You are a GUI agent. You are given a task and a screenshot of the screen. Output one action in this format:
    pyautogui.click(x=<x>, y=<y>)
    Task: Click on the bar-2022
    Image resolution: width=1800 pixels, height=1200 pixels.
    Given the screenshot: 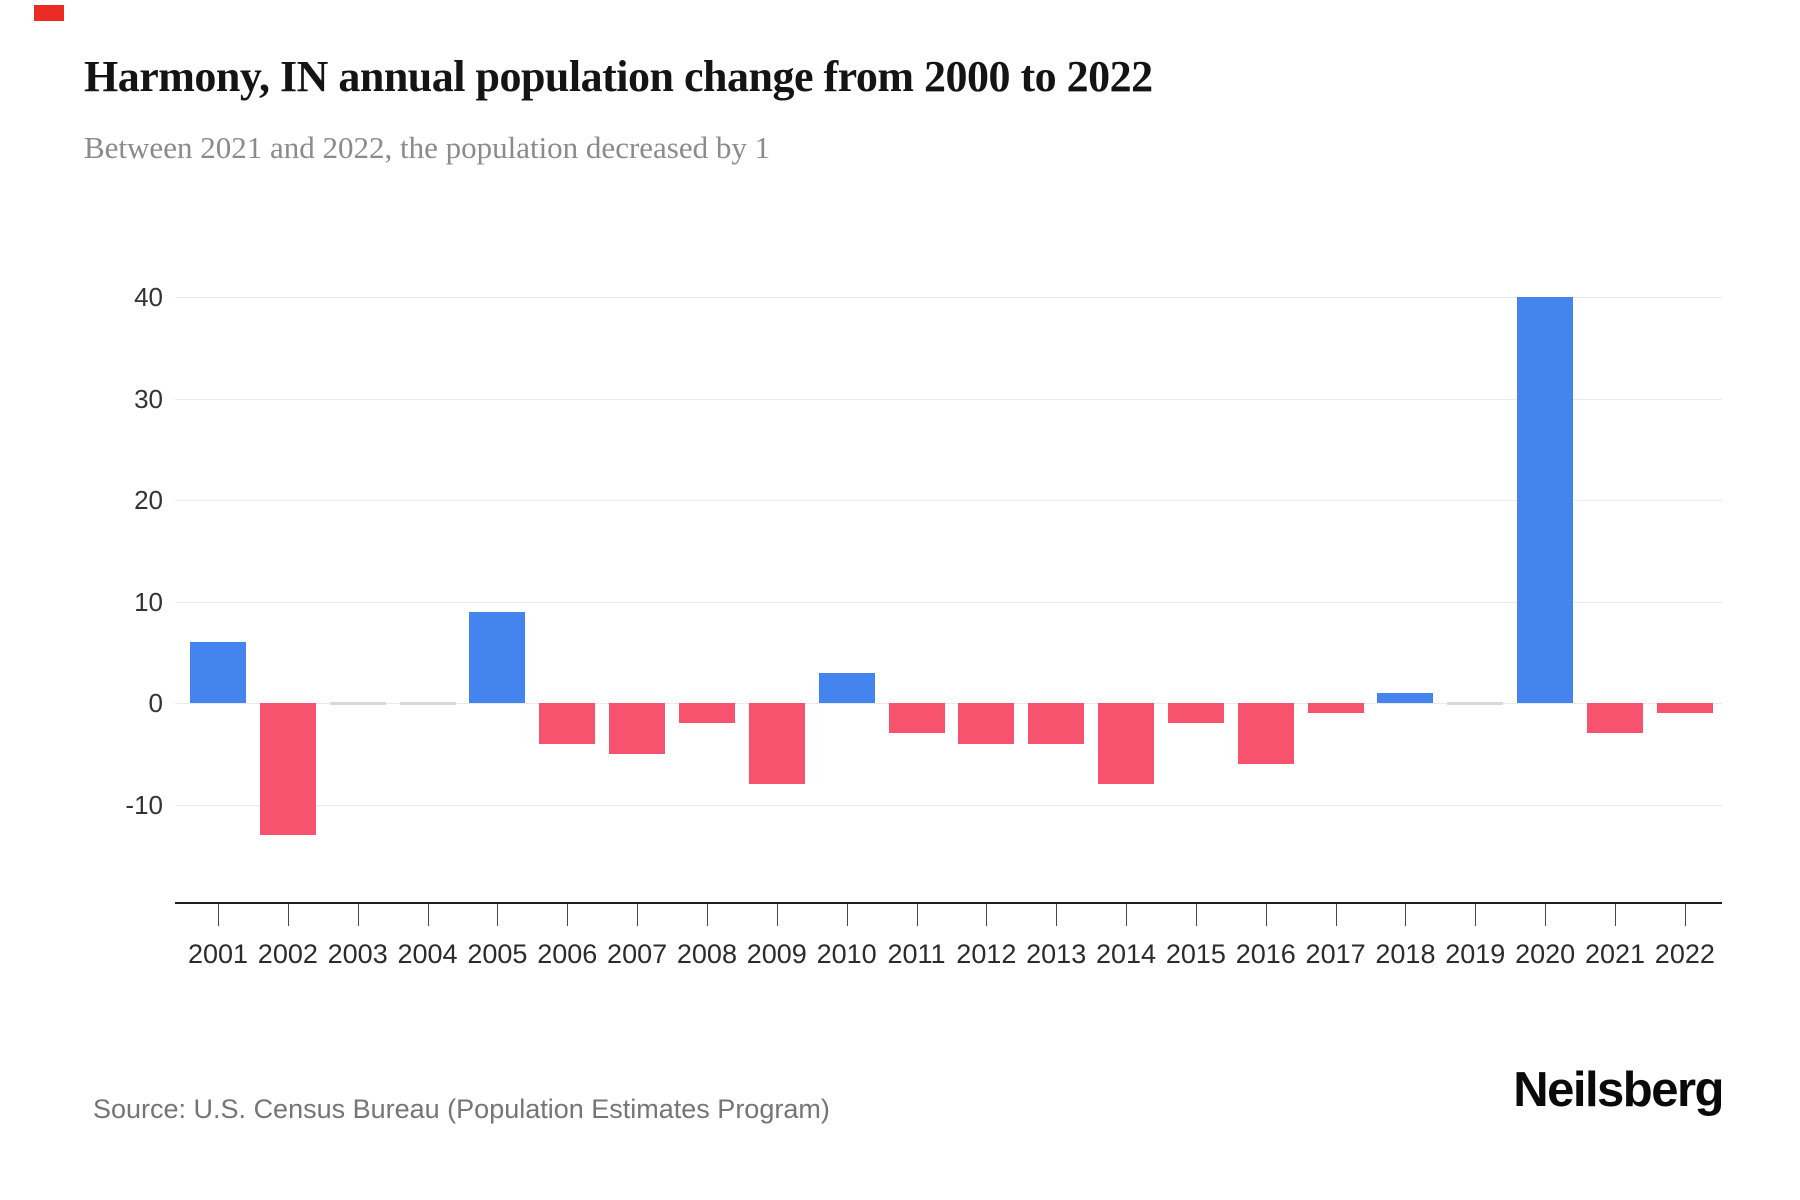 What is the action you would take?
    pyautogui.click(x=1684, y=708)
    